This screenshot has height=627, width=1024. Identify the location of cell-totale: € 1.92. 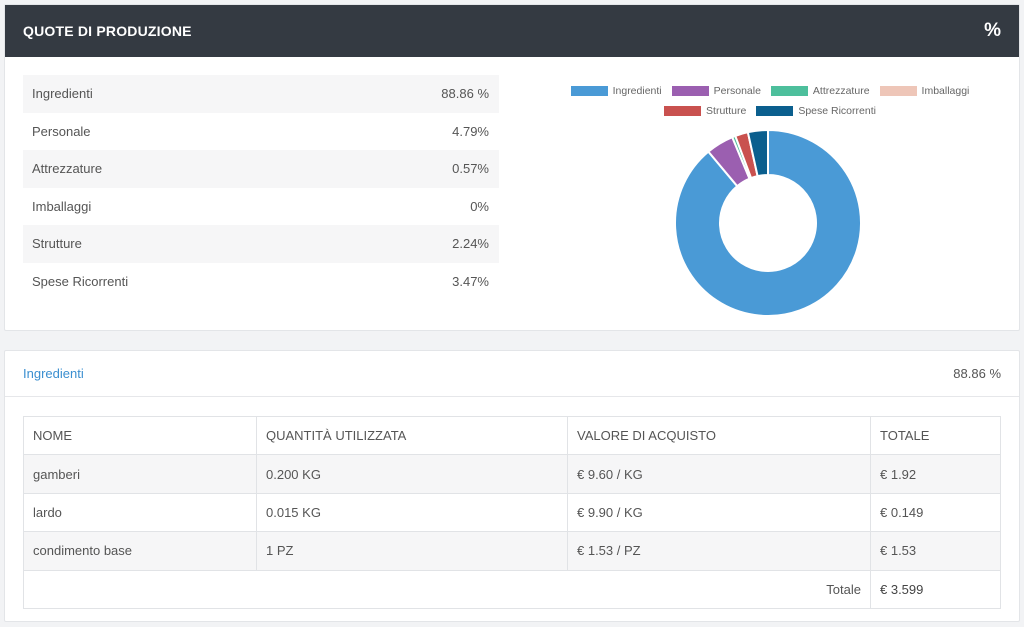
(935, 474).